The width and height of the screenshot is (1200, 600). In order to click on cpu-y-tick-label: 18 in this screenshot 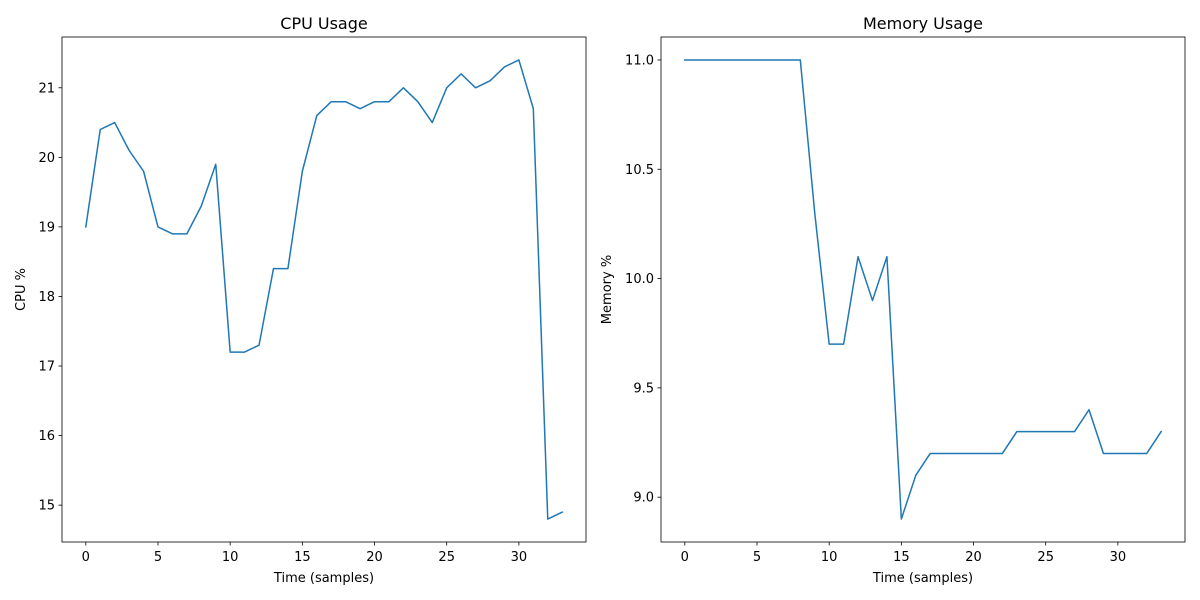, I will do `click(46, 297)`.